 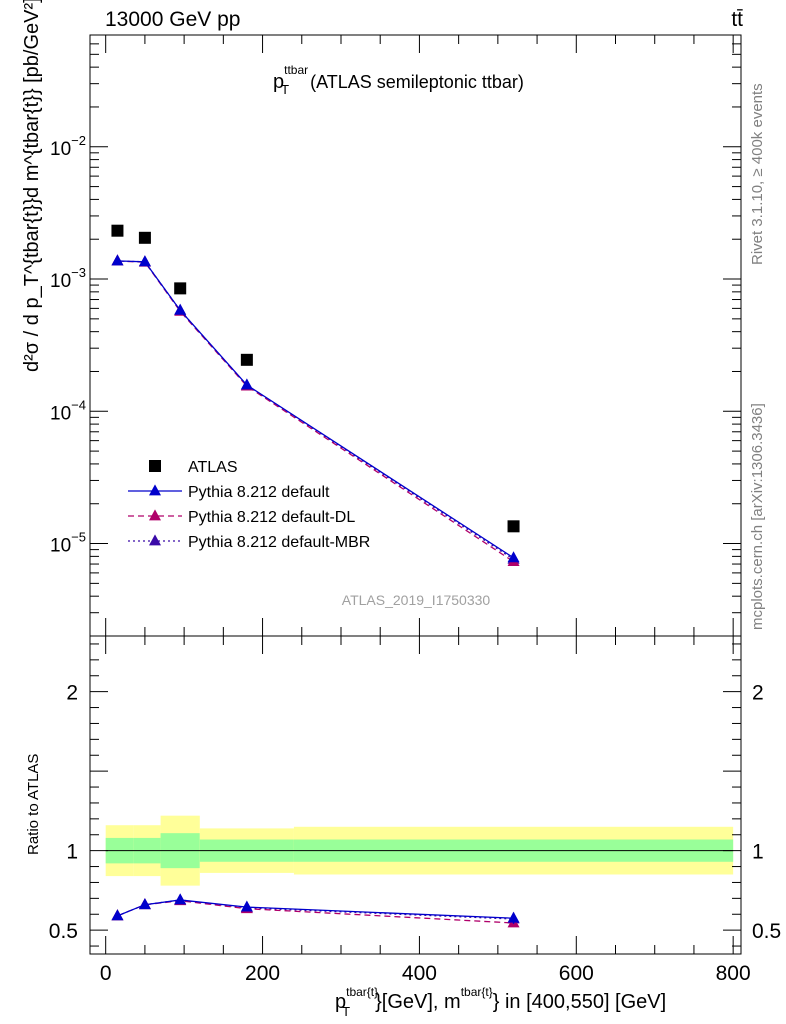 I want to click on x-axis-label-mid: }[GeV], m, so click(x=418, y=1002).